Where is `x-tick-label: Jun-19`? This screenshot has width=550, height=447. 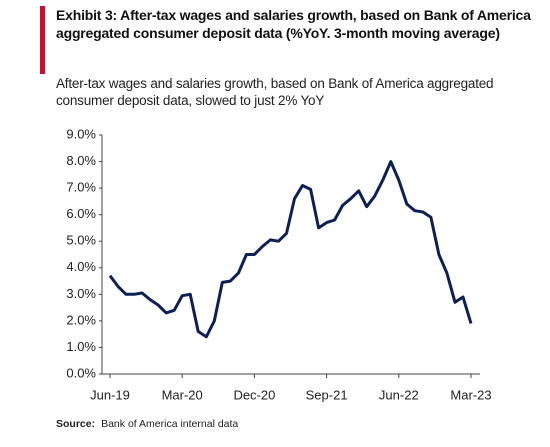
x-tick-label: Jun-19 is located at coordinates (110, 394).